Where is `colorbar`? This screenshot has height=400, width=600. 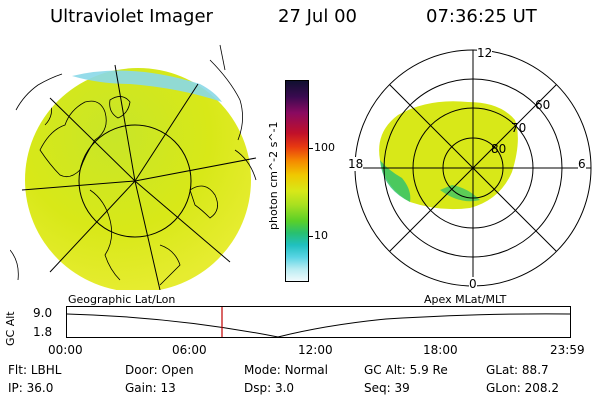
colorbar is located at coordinates (297, 181).